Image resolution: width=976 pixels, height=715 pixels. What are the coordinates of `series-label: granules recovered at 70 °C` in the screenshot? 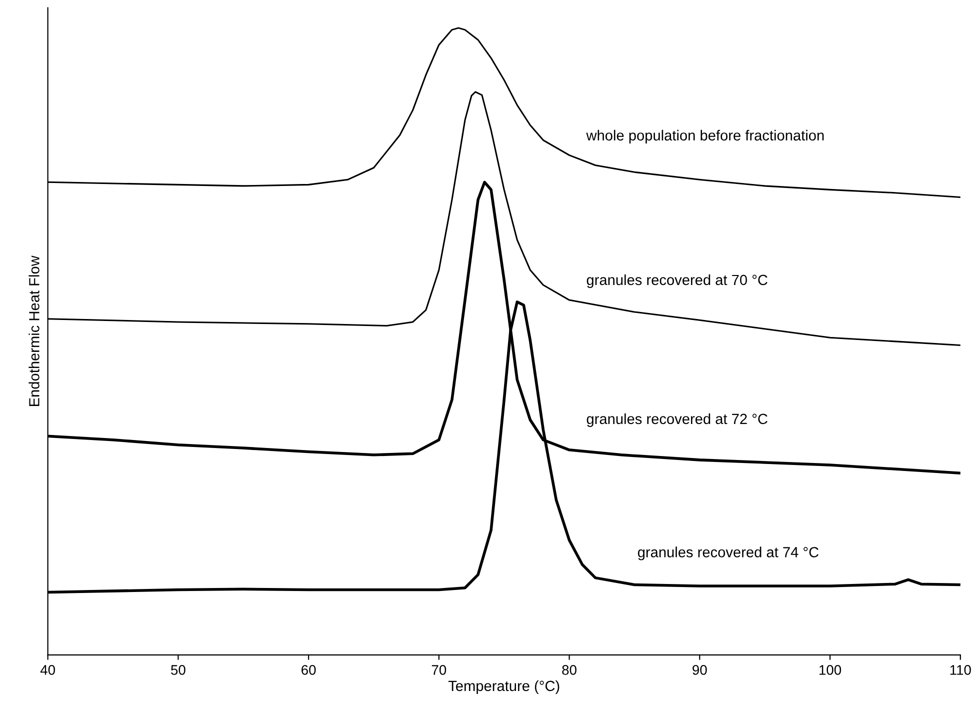 It's located at (677, 281).